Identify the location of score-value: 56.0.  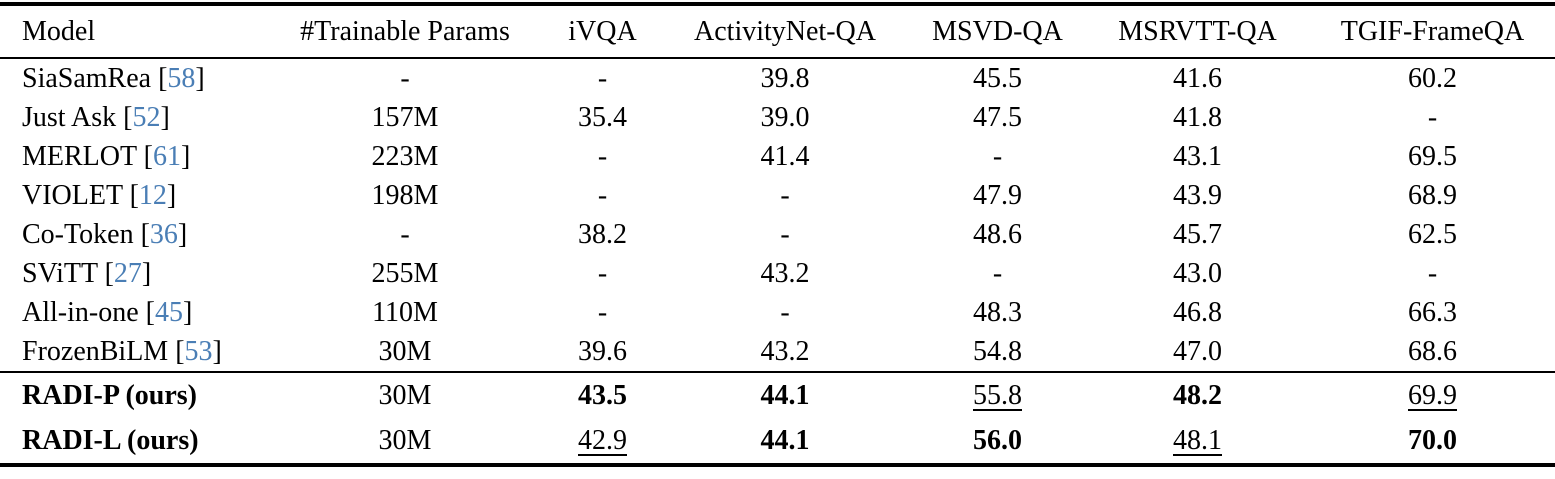
(997, 440).